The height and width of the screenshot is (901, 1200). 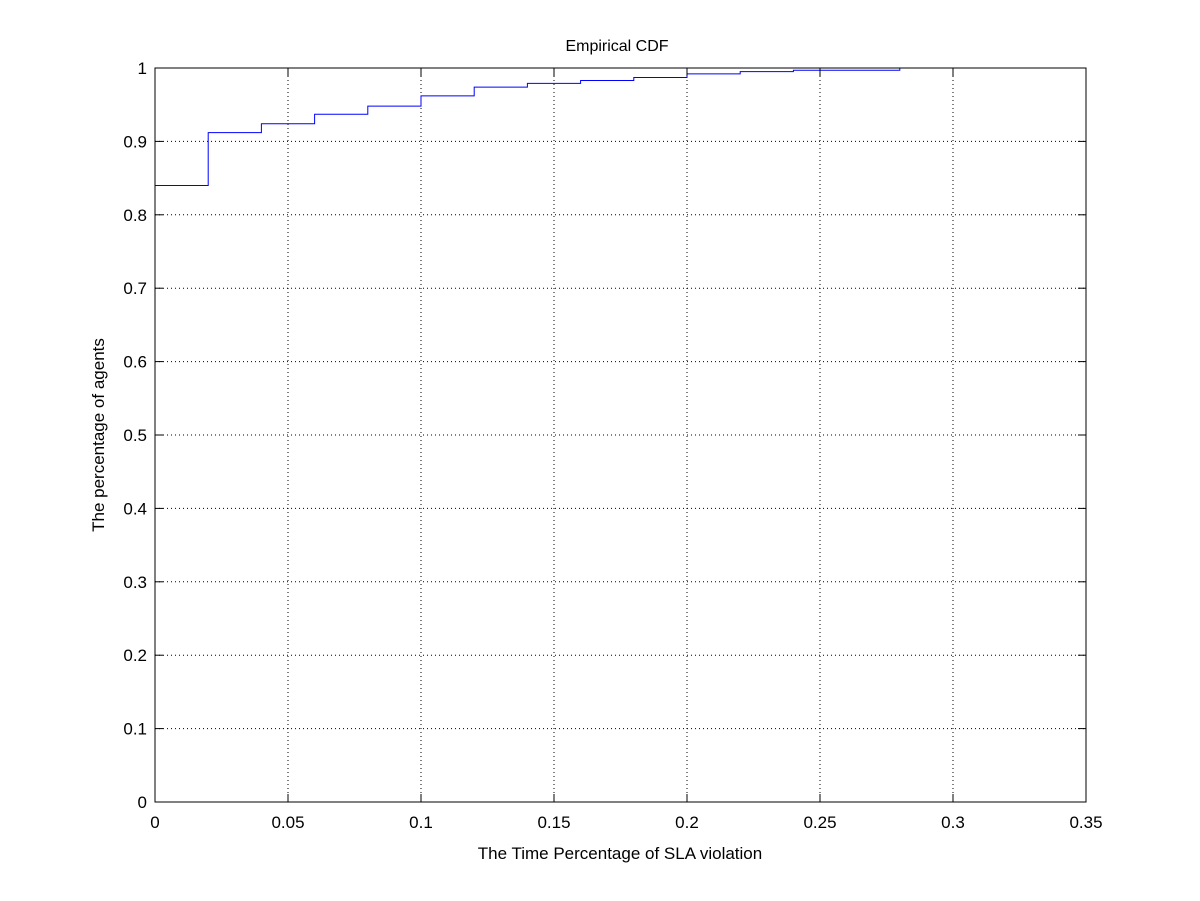 What do you see at coordinates (421, 822) in the screenshot?
I see `x-tick-label: 0.1` at bounding box center [421, 822].